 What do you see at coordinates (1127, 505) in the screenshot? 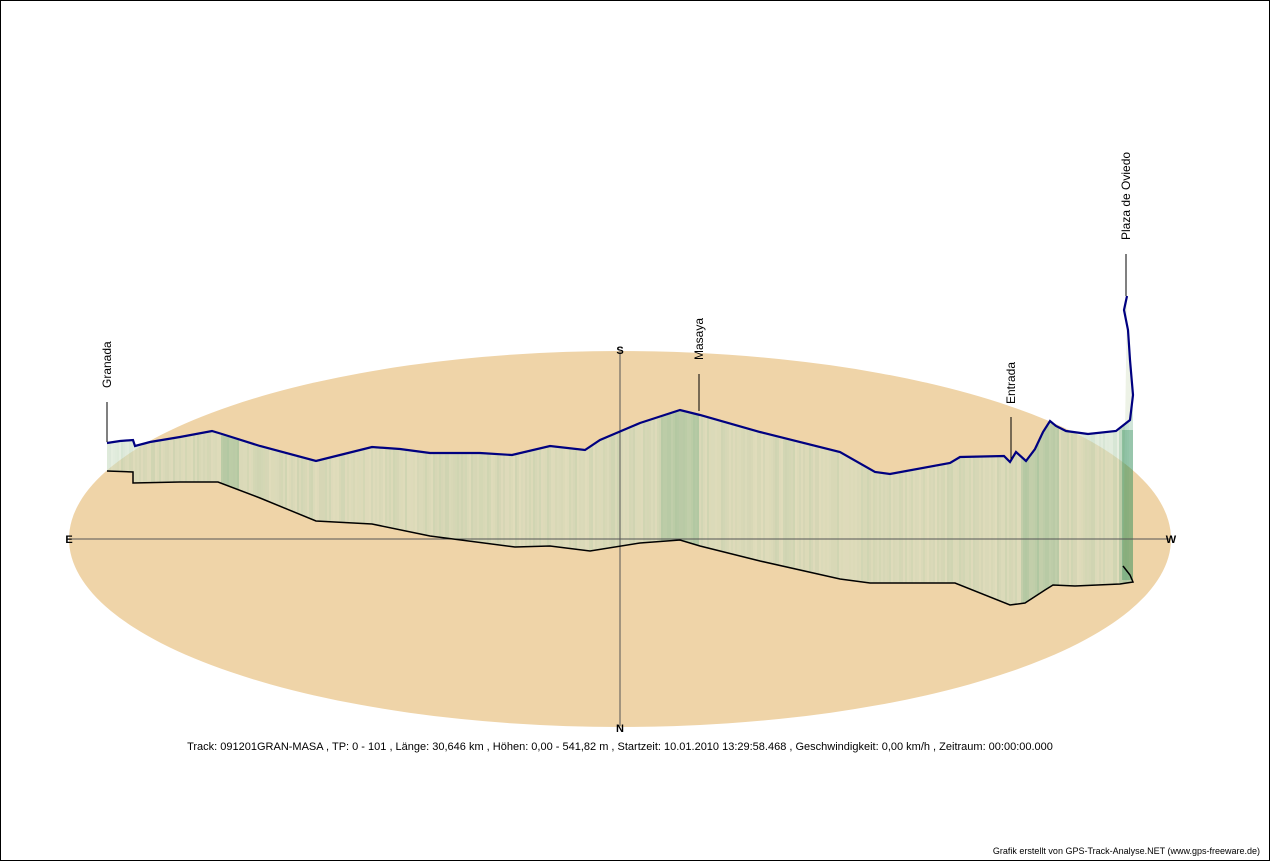
I see `shading-band` at bounding box center [1127, 505].